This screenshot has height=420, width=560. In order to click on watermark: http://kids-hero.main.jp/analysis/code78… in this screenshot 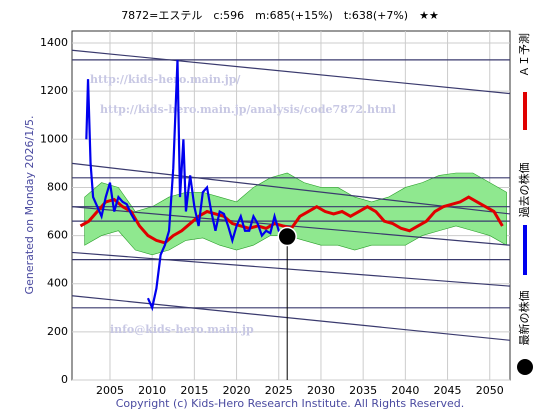, I will do `click(248, 109)`.